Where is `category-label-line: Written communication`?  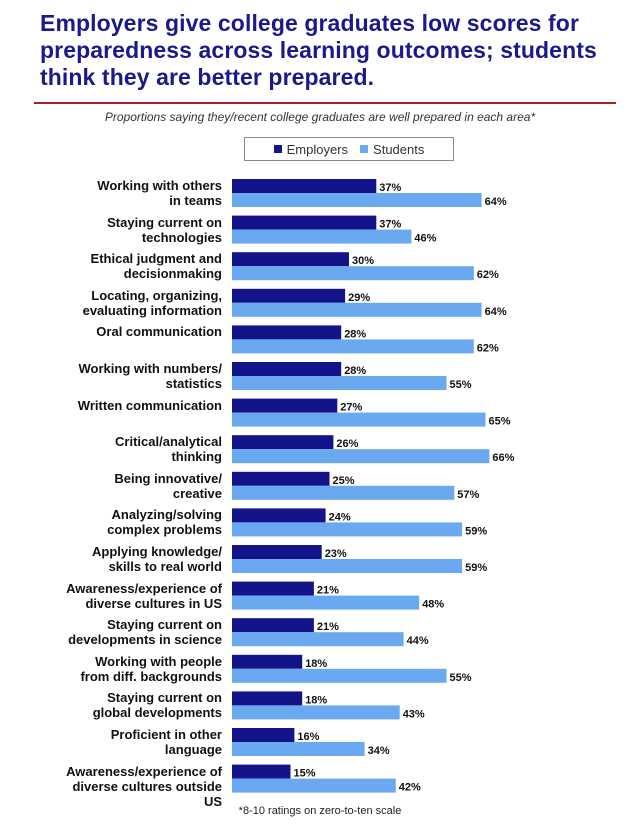
category-label-line: Written communication is located at coordinates (149, 405).